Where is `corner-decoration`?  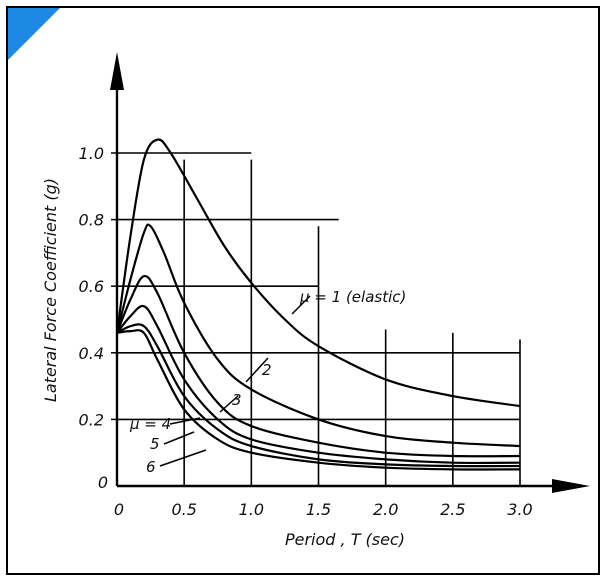 corner-decoration is located at coordinates (34, 34).